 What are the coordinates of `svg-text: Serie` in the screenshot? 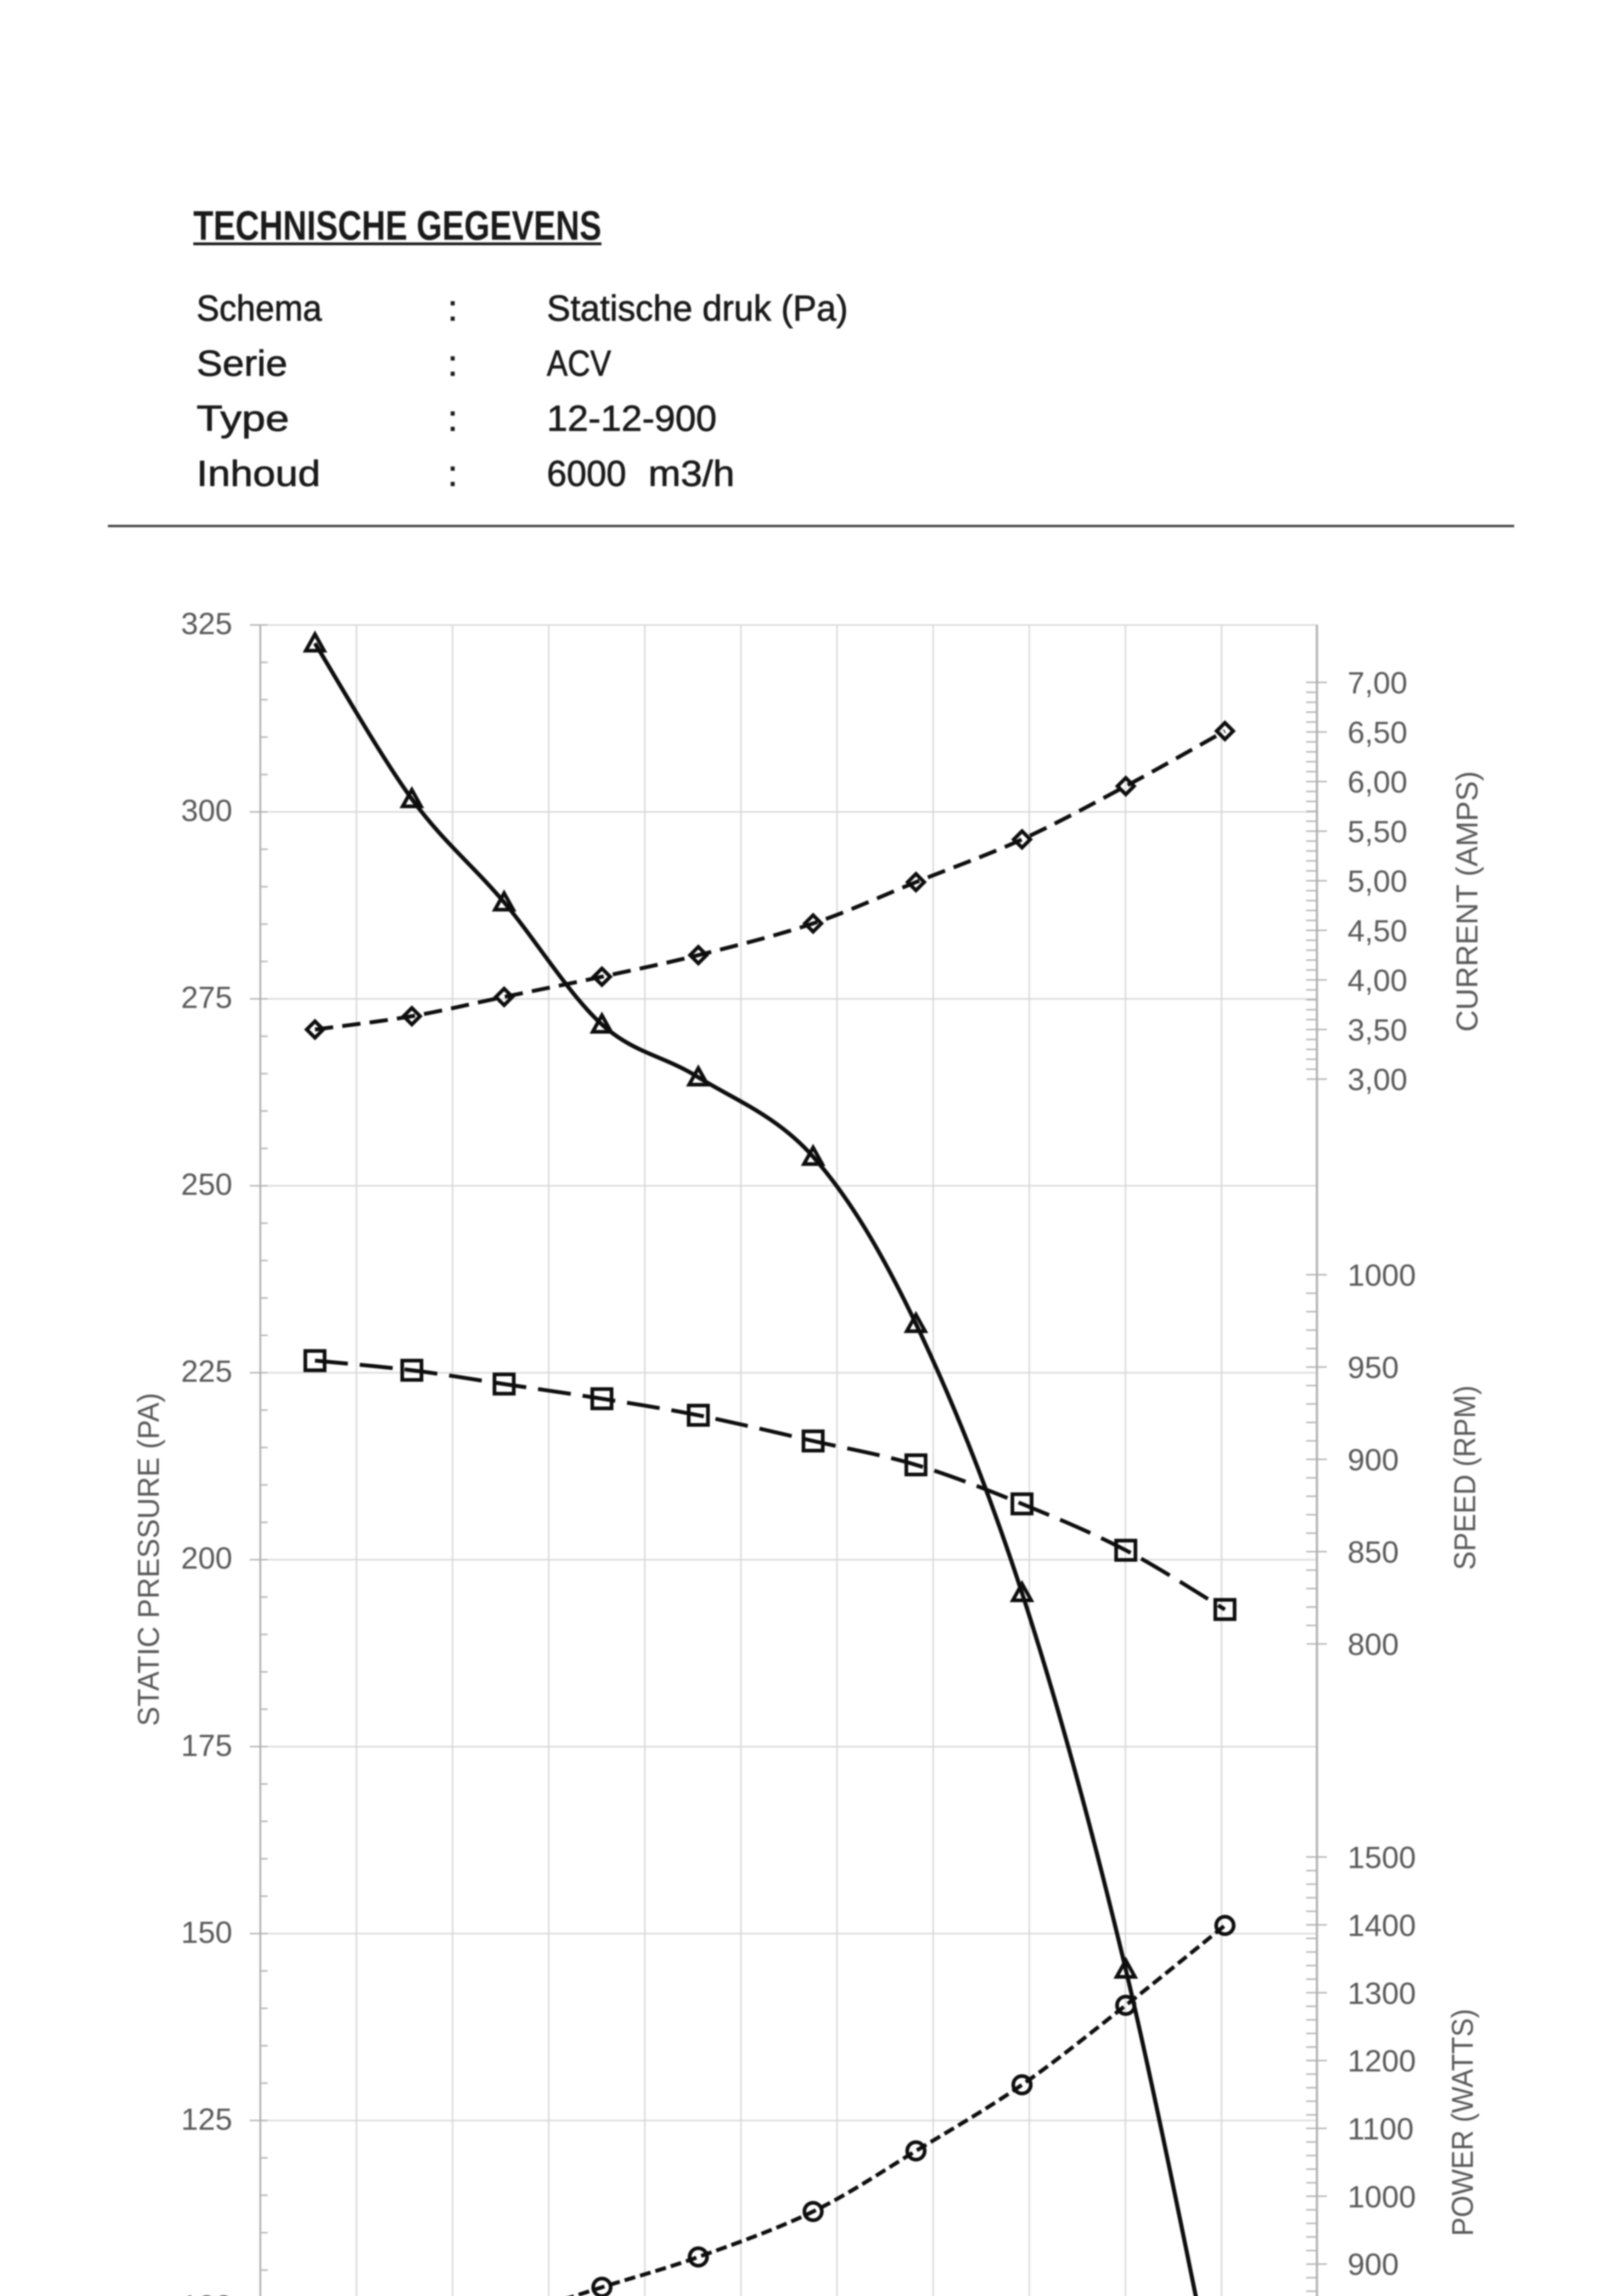 It's located at (242, 363).